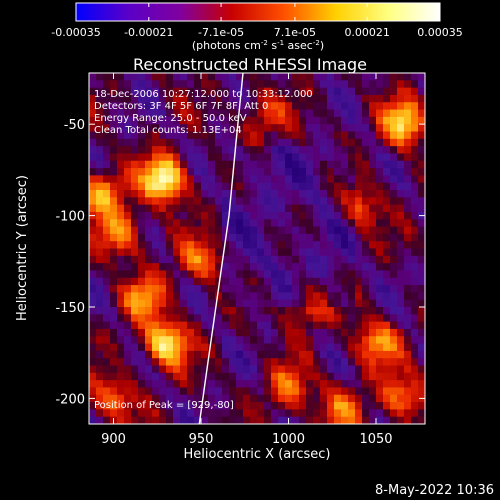 This screenshot has height=500, width=500. I want to click on y-tick-label: -100, so click(70, 217).